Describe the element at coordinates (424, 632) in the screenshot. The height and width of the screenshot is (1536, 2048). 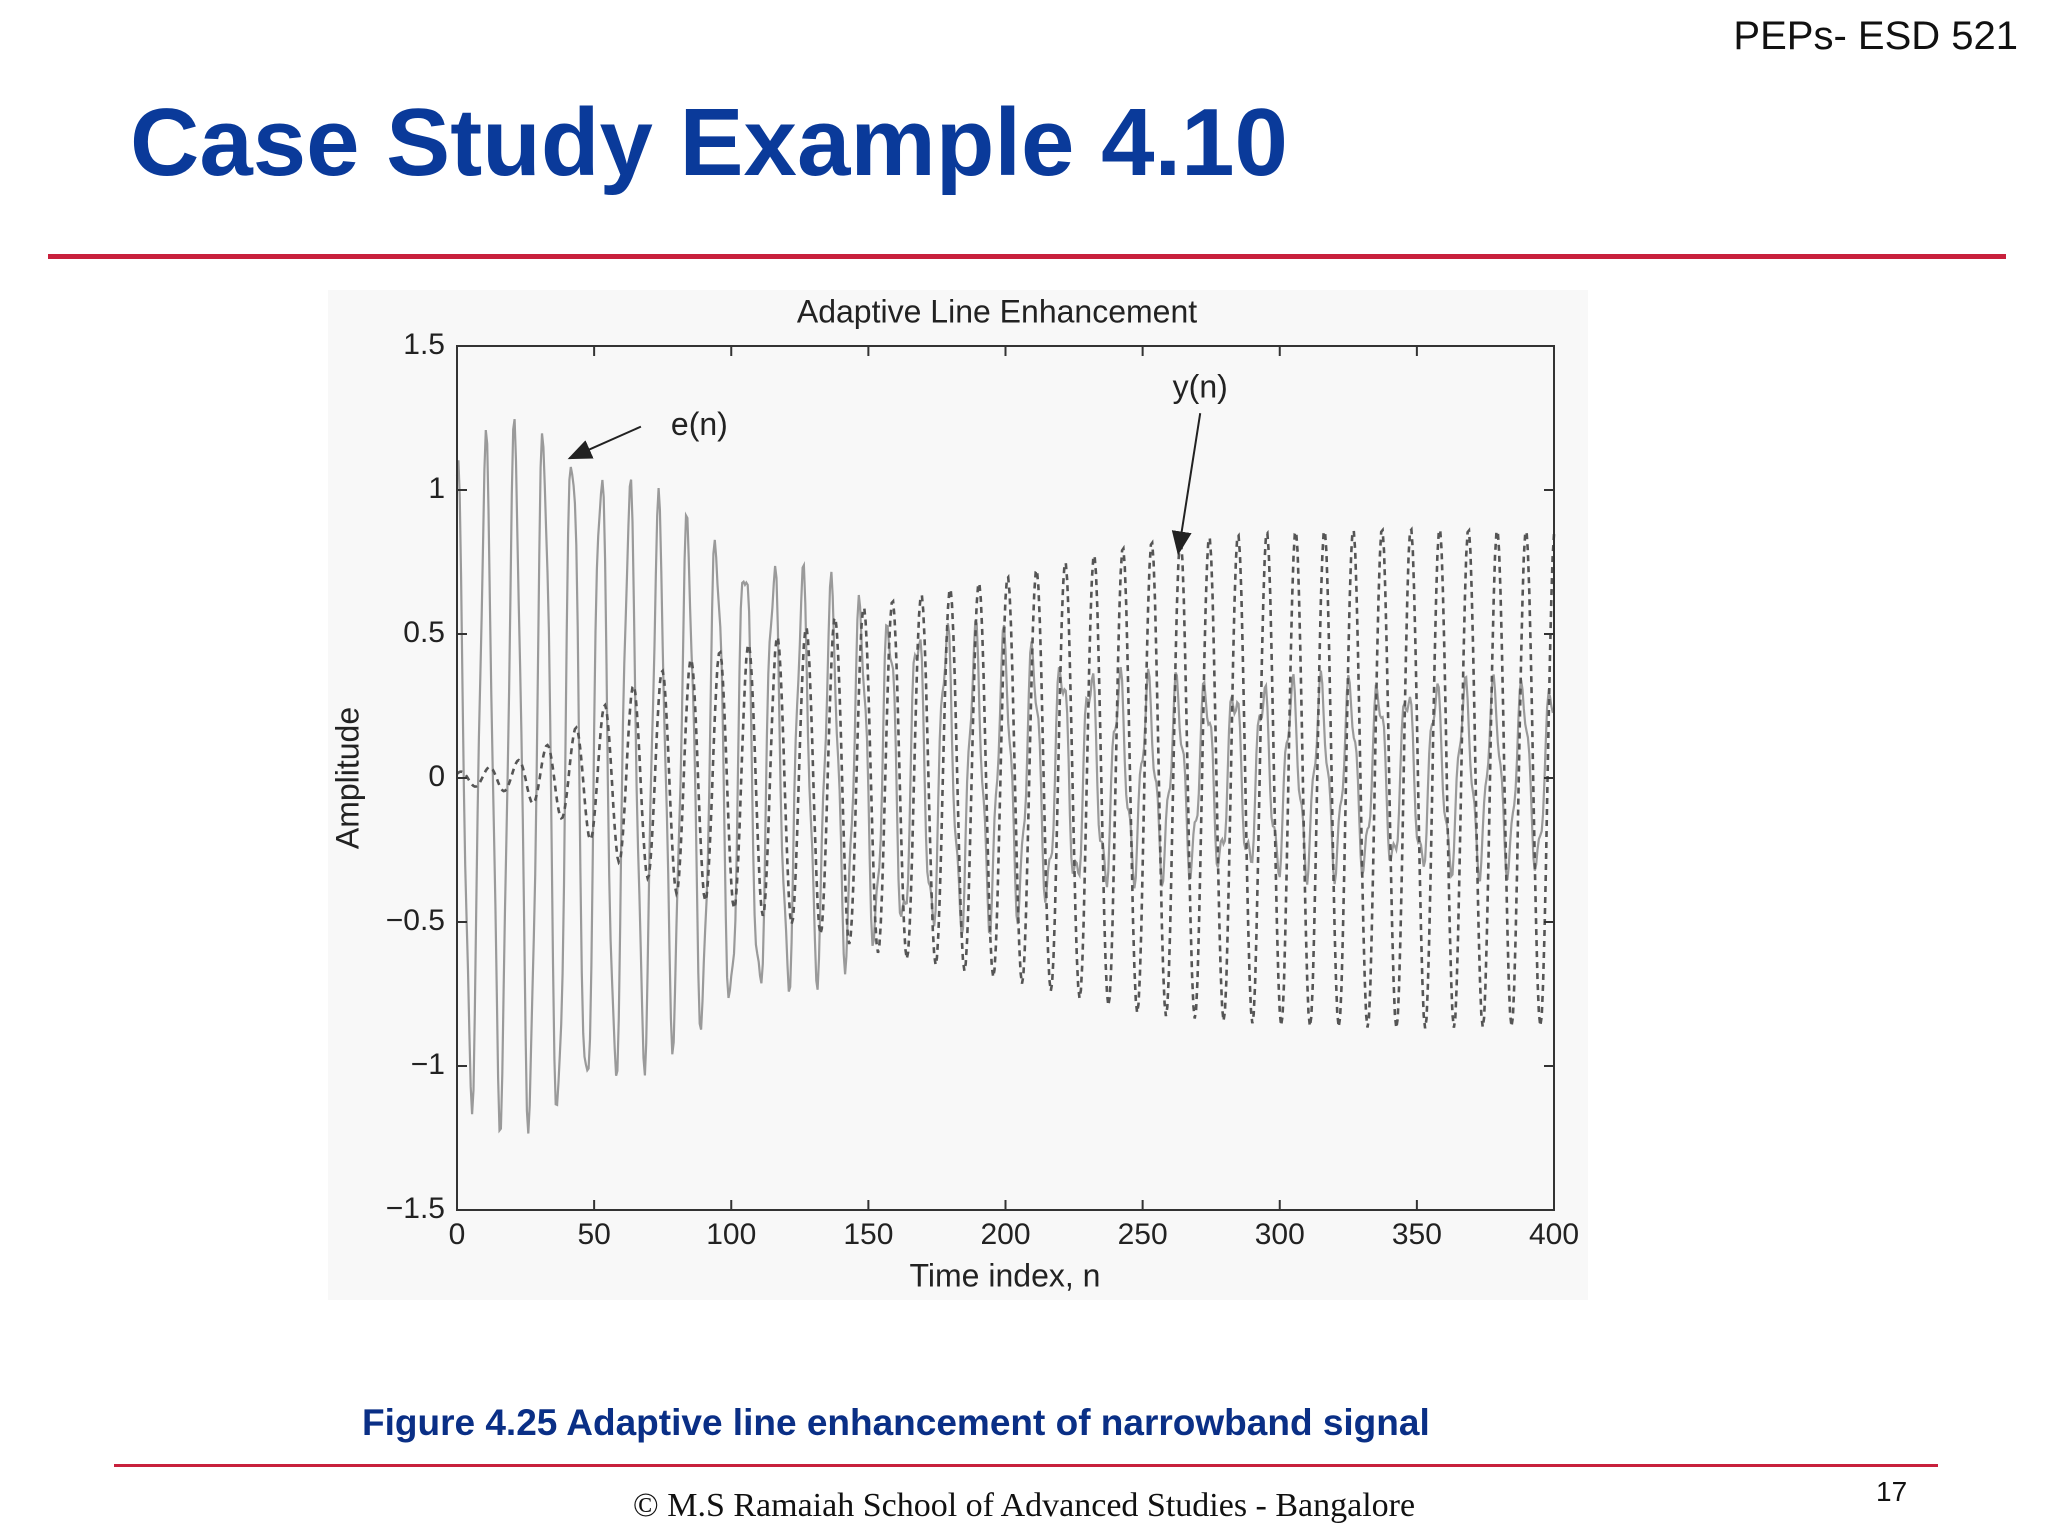
I see `y-tick-label: 0.5` at that location.